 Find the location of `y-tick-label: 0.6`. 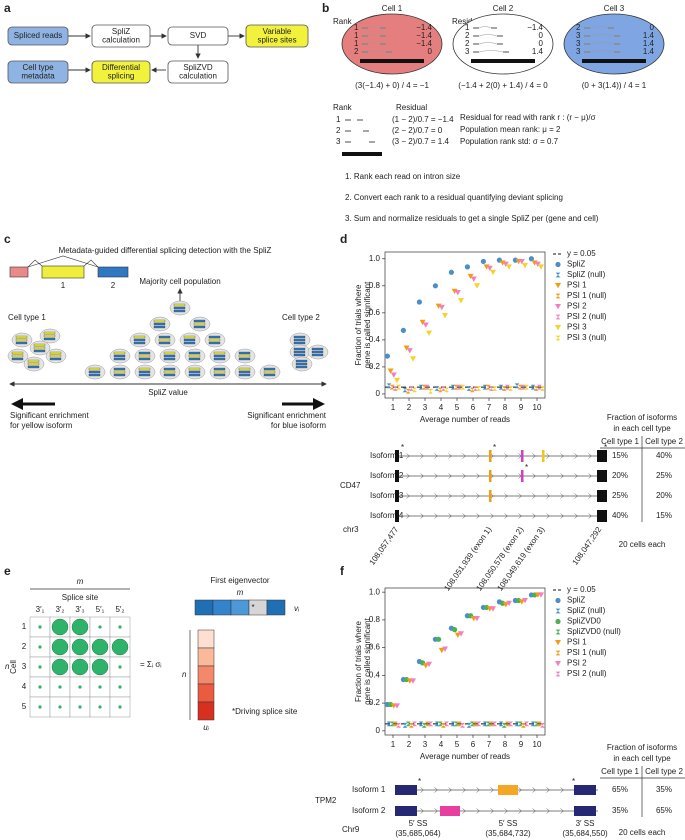

y-tick-label: 0.6 is located at coordinates (375, 312).